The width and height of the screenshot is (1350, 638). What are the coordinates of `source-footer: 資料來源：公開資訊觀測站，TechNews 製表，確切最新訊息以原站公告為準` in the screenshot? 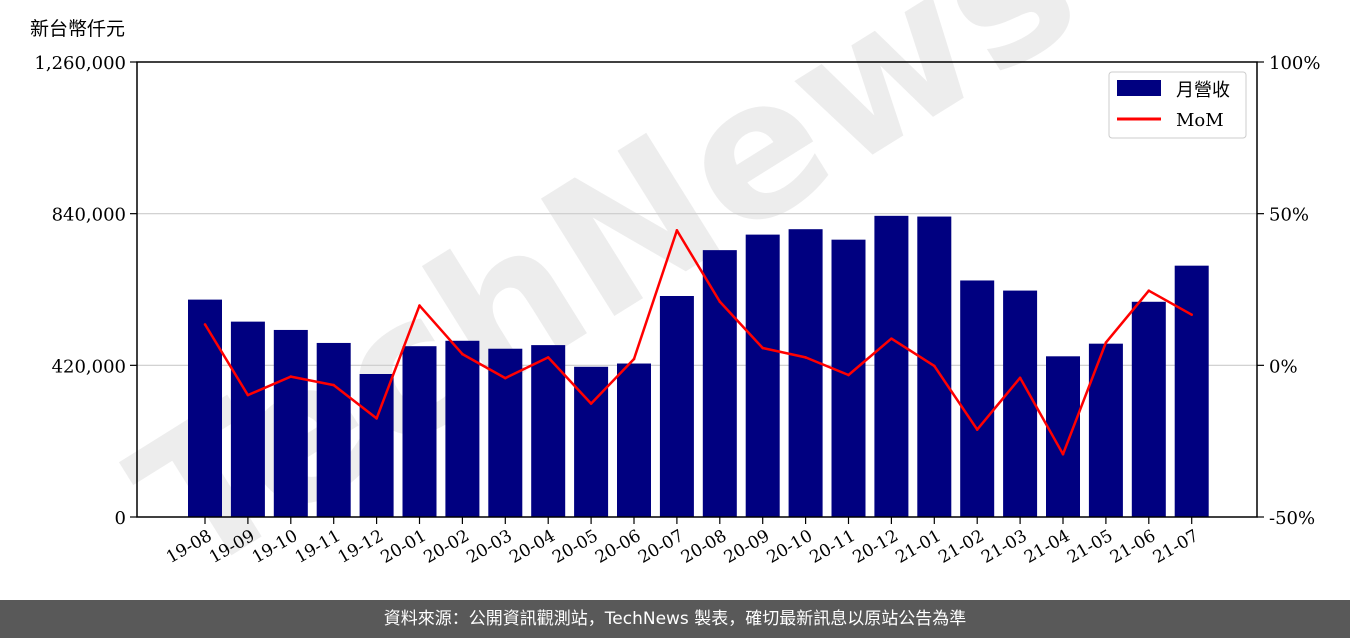 It's located at (675, 619).